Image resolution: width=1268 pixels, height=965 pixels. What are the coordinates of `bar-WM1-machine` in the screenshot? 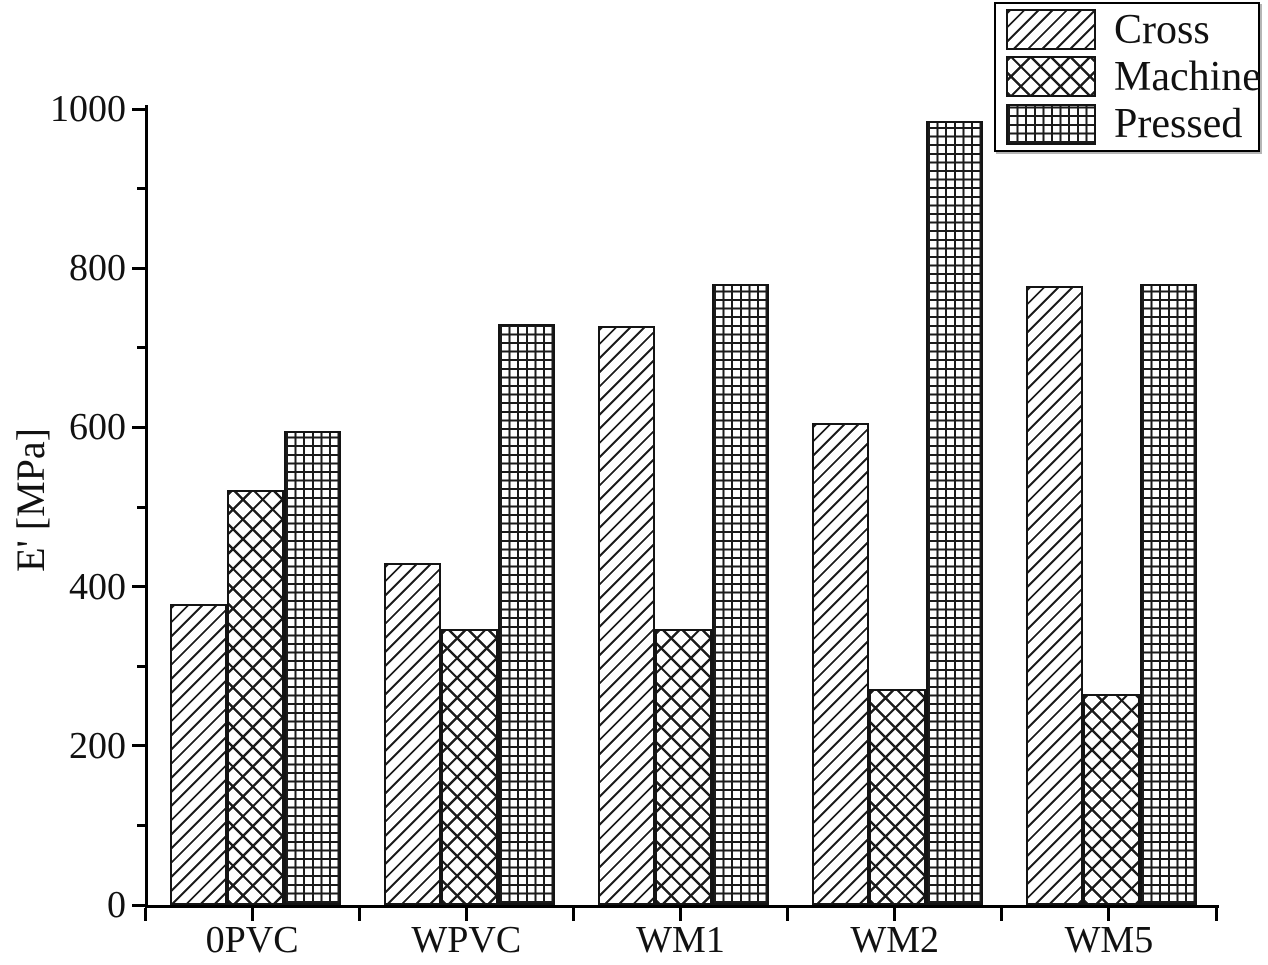 It's located at (683, 766).